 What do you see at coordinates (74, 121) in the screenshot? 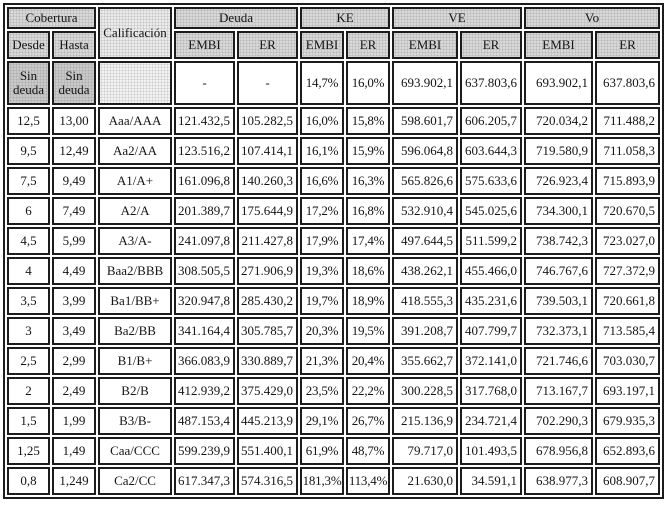
I see `cell-hasta: 13,00` at bounding box center [74, 121].